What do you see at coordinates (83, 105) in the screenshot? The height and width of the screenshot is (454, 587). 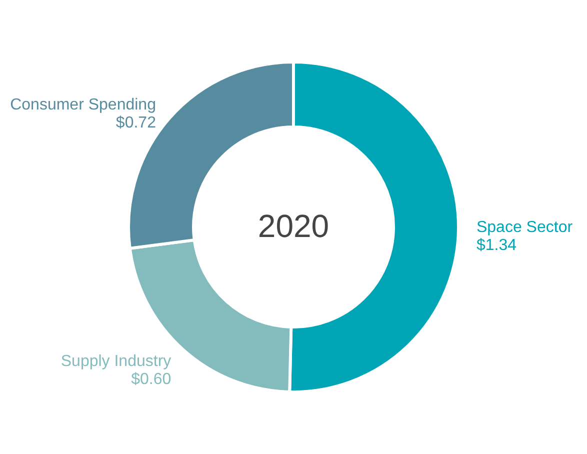 I see `slice-label: Consumer Spending` at bounding box center [83, 105].